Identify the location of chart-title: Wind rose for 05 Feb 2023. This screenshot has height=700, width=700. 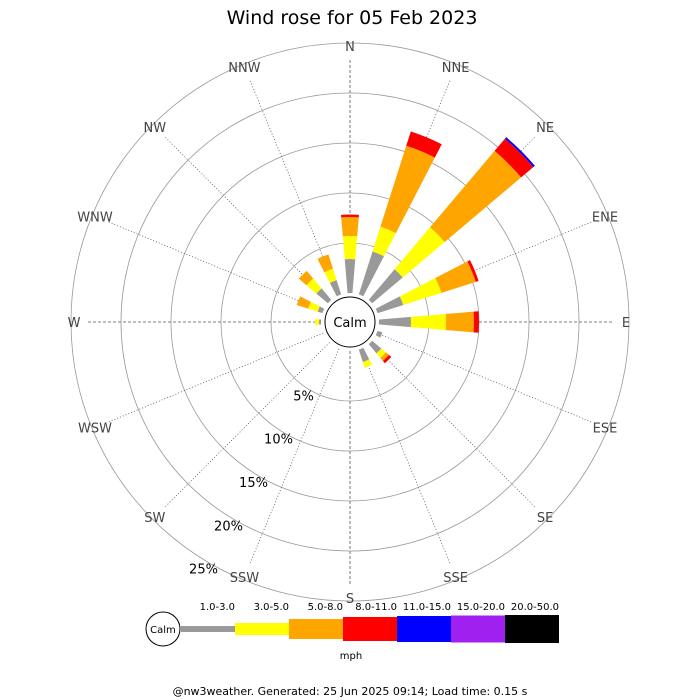
(352, 18).